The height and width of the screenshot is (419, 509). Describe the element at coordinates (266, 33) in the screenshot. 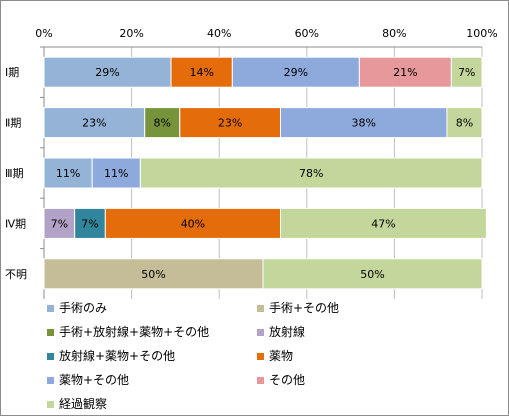

I see `x-axis-ticks: 0% 20% 40% 60% 80% 100%` at that location.